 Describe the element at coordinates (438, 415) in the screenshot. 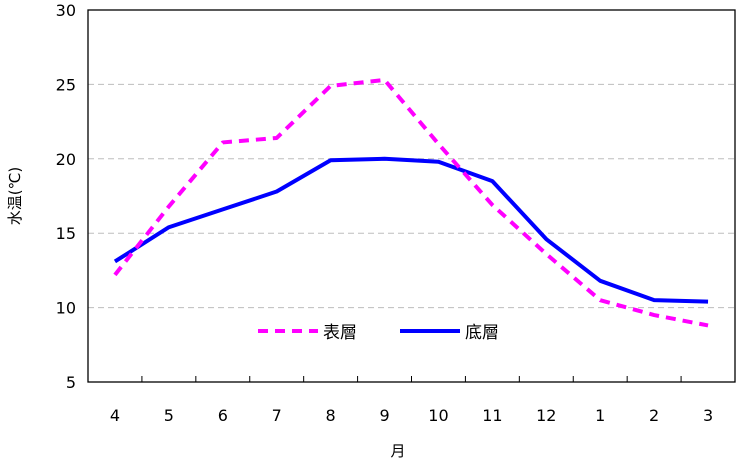

I see `x-tick-label-10: 10` at that location.